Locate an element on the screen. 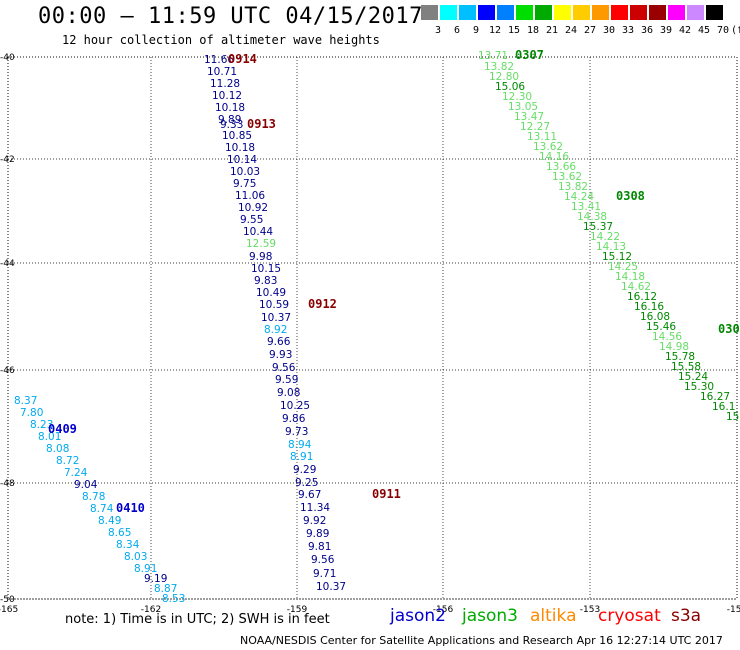 This screenshot has height=650, width=740. wave-height-label: 9.71 is located at coordinates (324, 574).